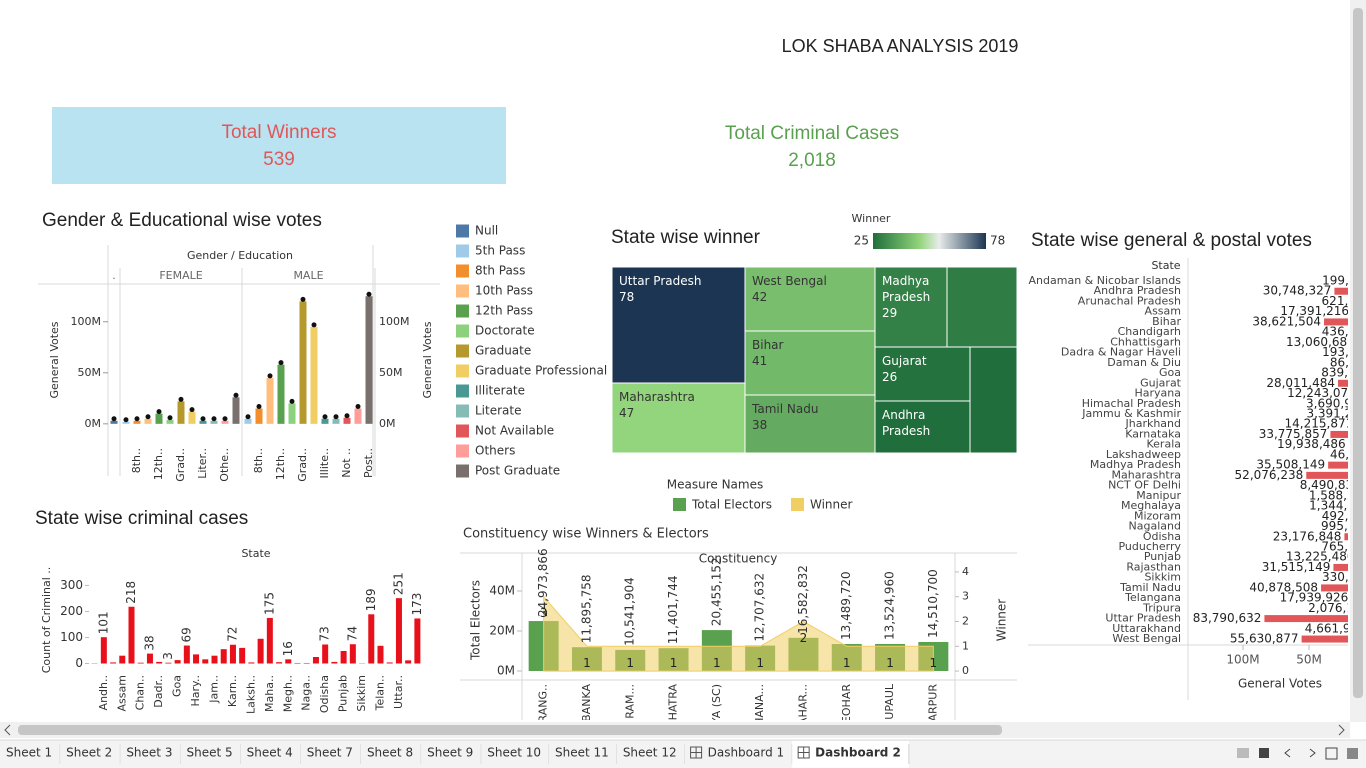 The height and width of the screenshot is (768, 1366). Describe the element at coordinates (904, 369) in the screenshot. I see `cell-label: Gujarat 26` at that location.